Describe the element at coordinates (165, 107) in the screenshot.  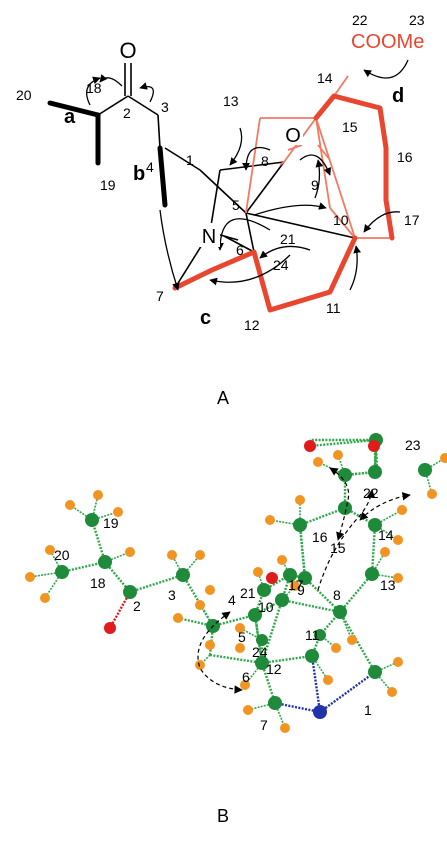
I see `num-a-3: 3` at that location.